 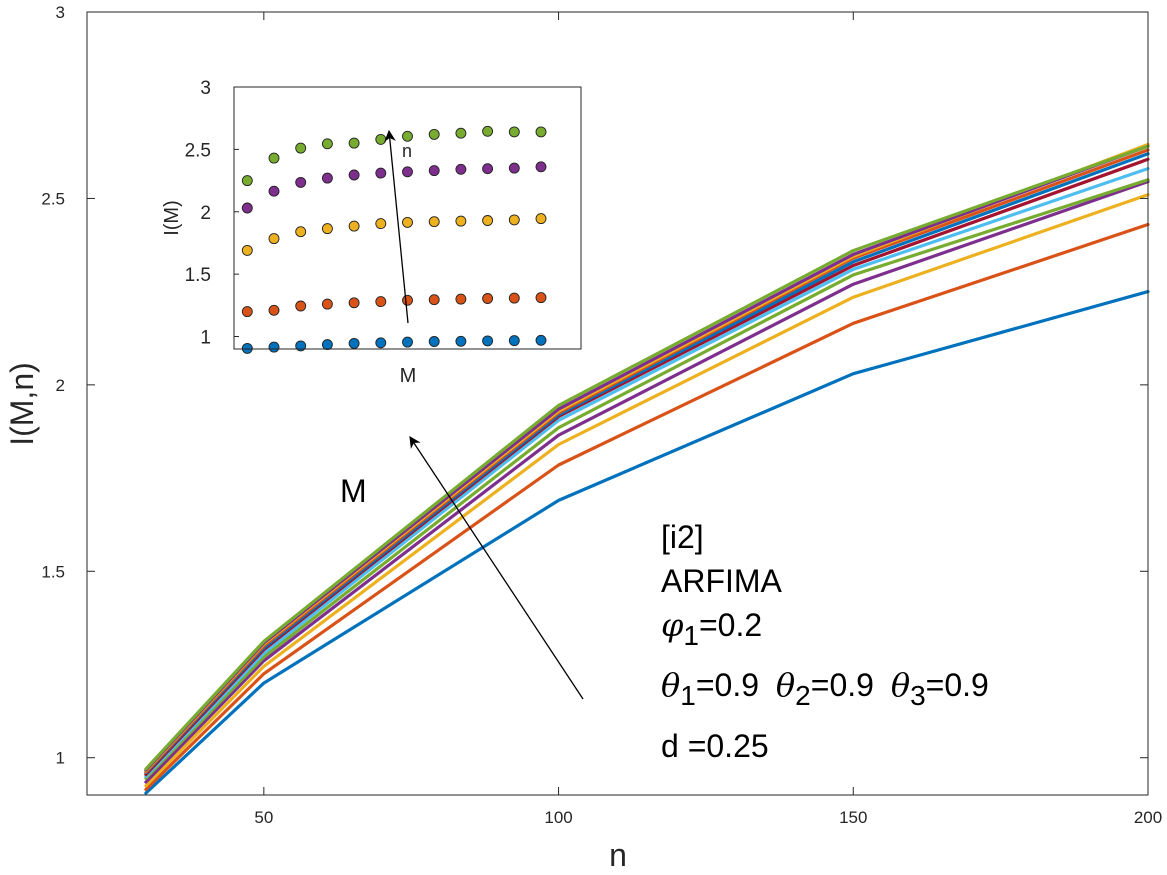 What do you see at coordinates (22, 404) in the screenshot?
I see `main-y-axis-label: I(M,n)` at bounding box center [22, 404].